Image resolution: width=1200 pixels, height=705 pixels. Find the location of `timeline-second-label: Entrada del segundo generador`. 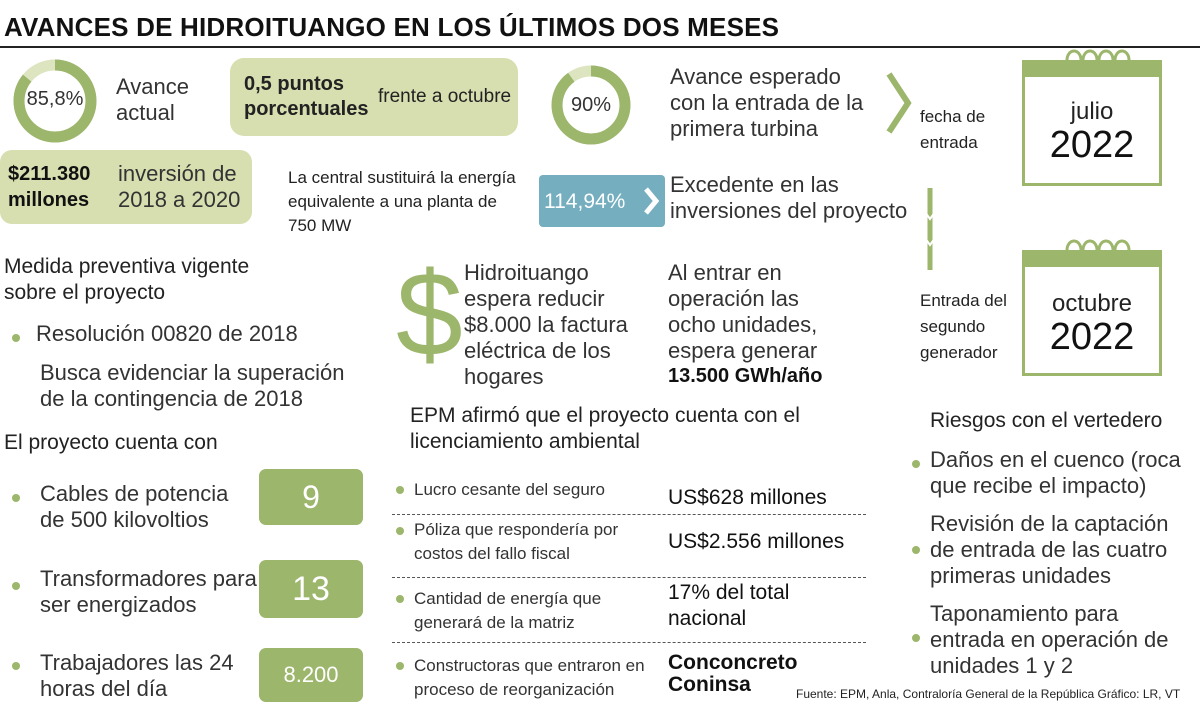

timeline-second-label: Entrada del segundo generador is located at coordinates (963, 326).